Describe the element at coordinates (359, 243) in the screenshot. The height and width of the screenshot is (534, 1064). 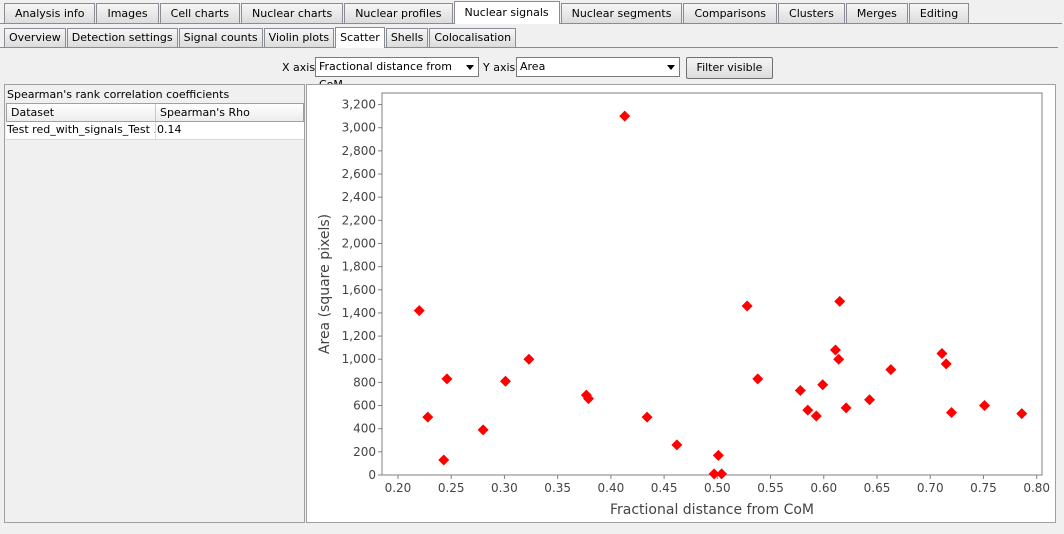
I see `y-tick-label: 2,000` at that location.